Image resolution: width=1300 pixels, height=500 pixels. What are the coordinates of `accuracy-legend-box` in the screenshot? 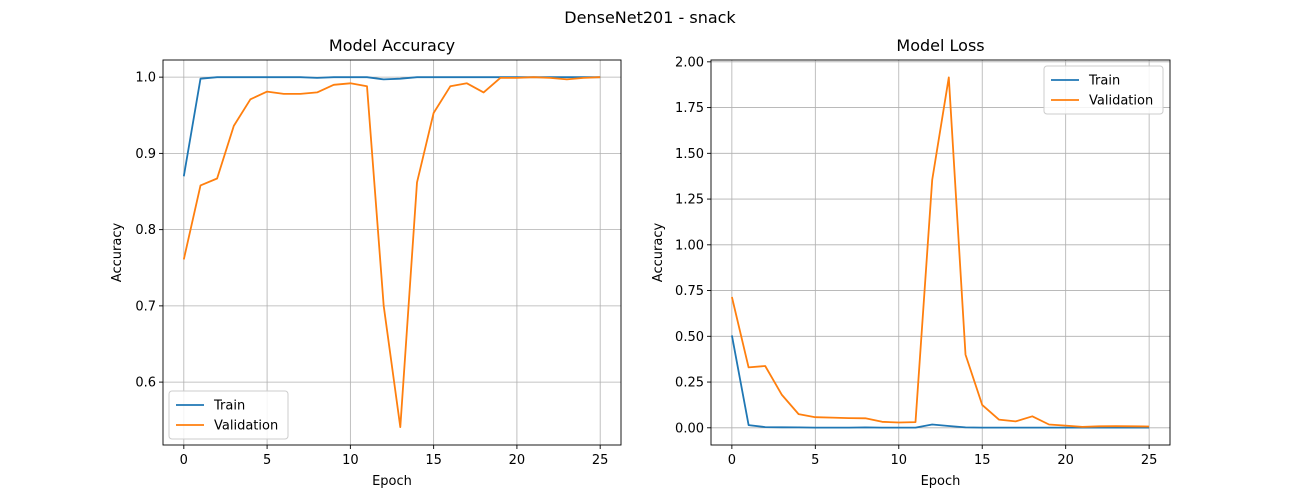 It's located at (228, 415).